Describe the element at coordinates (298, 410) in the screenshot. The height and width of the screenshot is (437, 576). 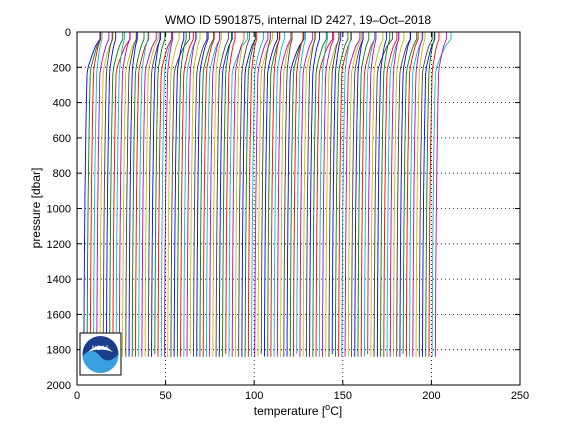
I see `x-axis-label: temperature [oC]` at that location.